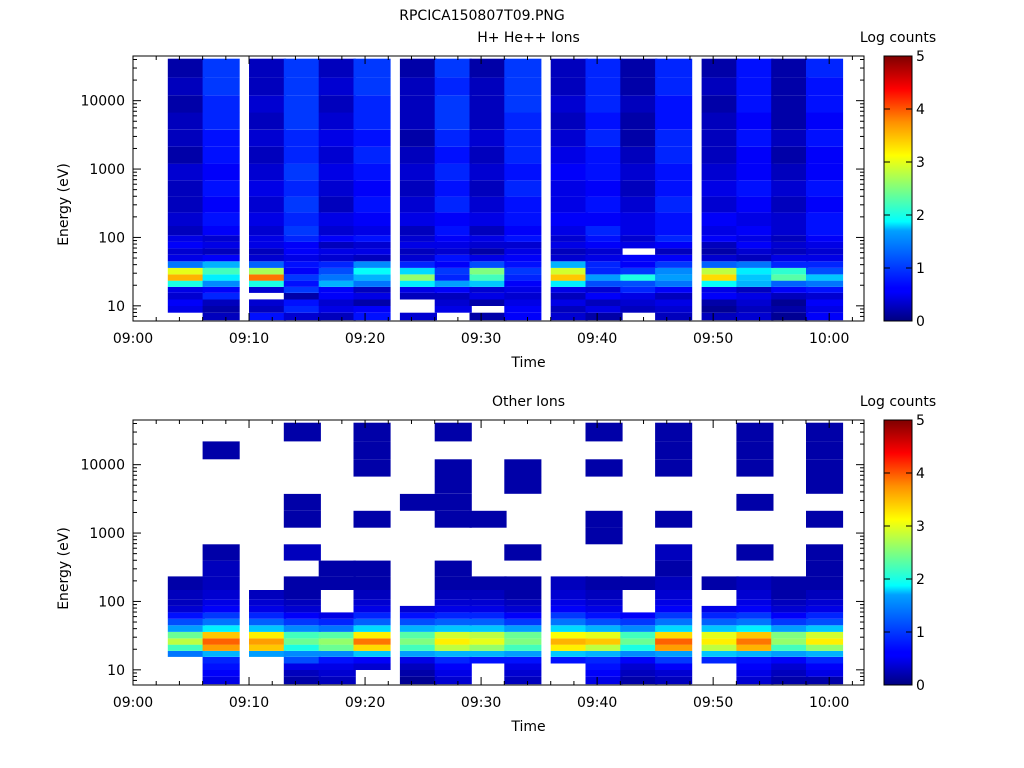 Image resolution: width=1024 pixels, height=768 pixels. I want to click on colorbar-tick-label: 5, so click(920, 57).